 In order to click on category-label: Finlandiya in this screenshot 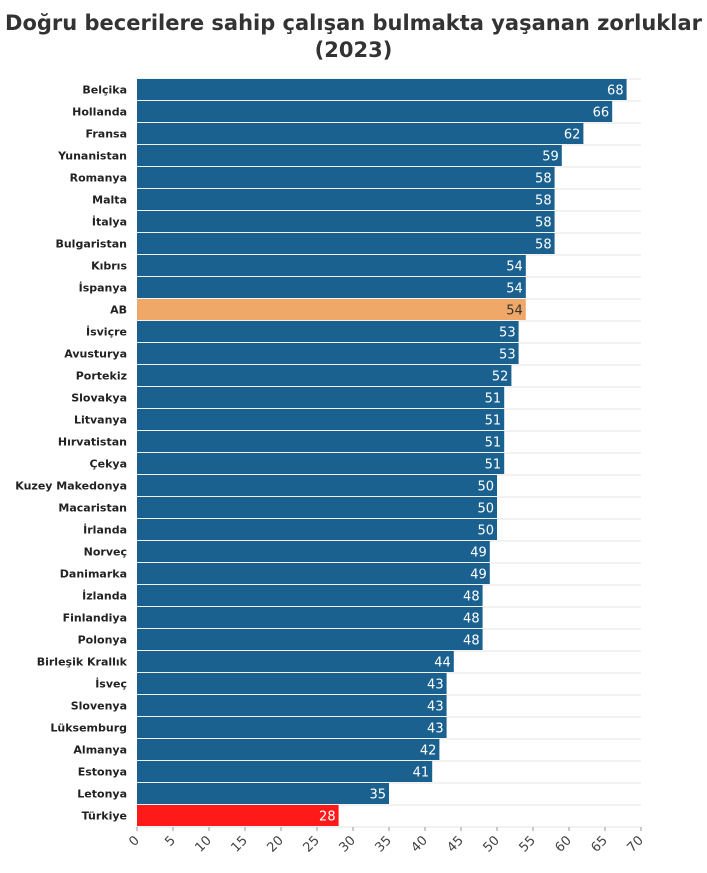, I will do `click(95, 618)`.